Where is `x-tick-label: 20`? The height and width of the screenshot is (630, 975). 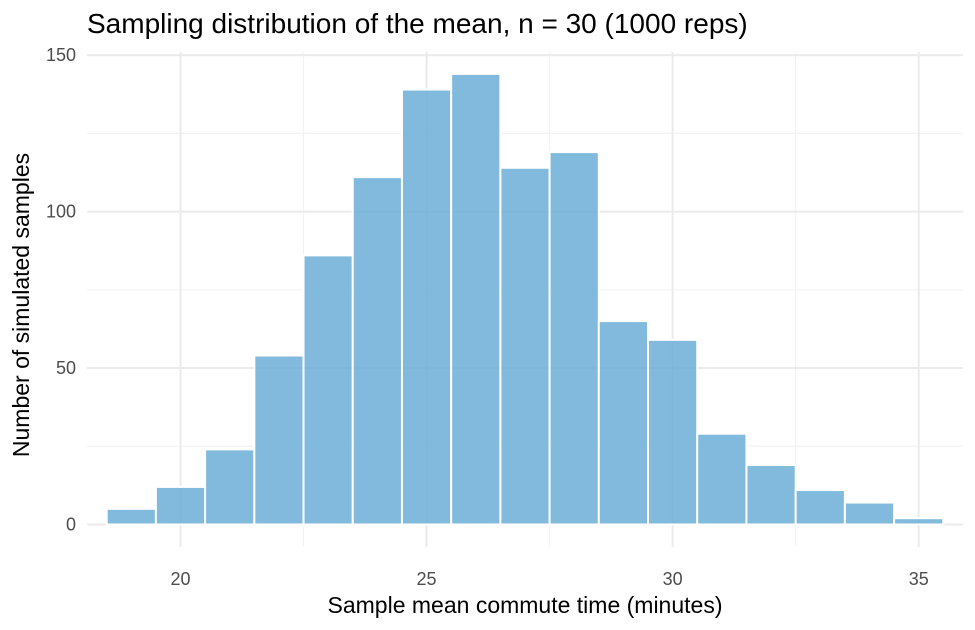
x-tick-label: 20 is located at coordinates (180, 579).